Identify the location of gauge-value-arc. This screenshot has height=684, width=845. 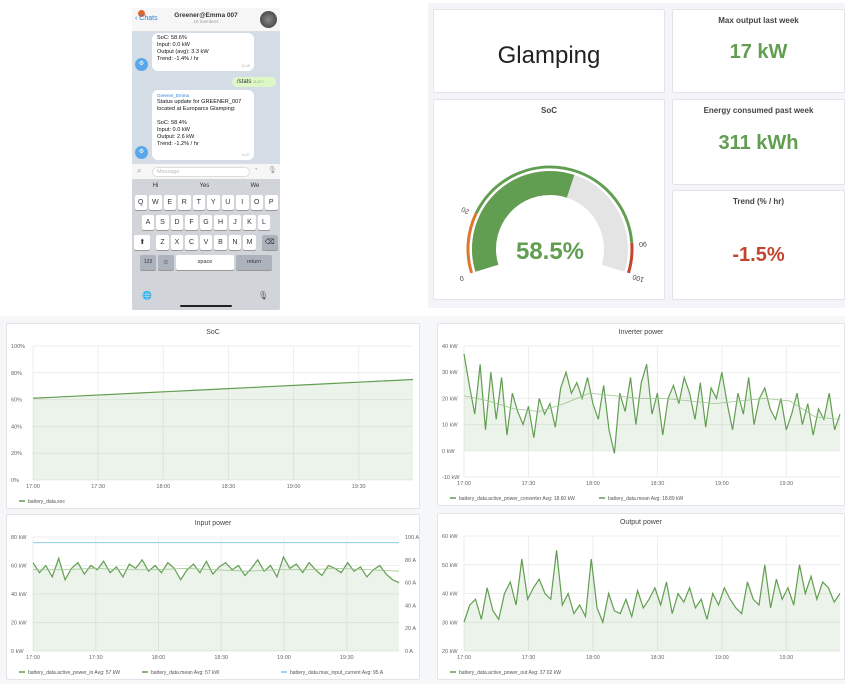
(523, 221).